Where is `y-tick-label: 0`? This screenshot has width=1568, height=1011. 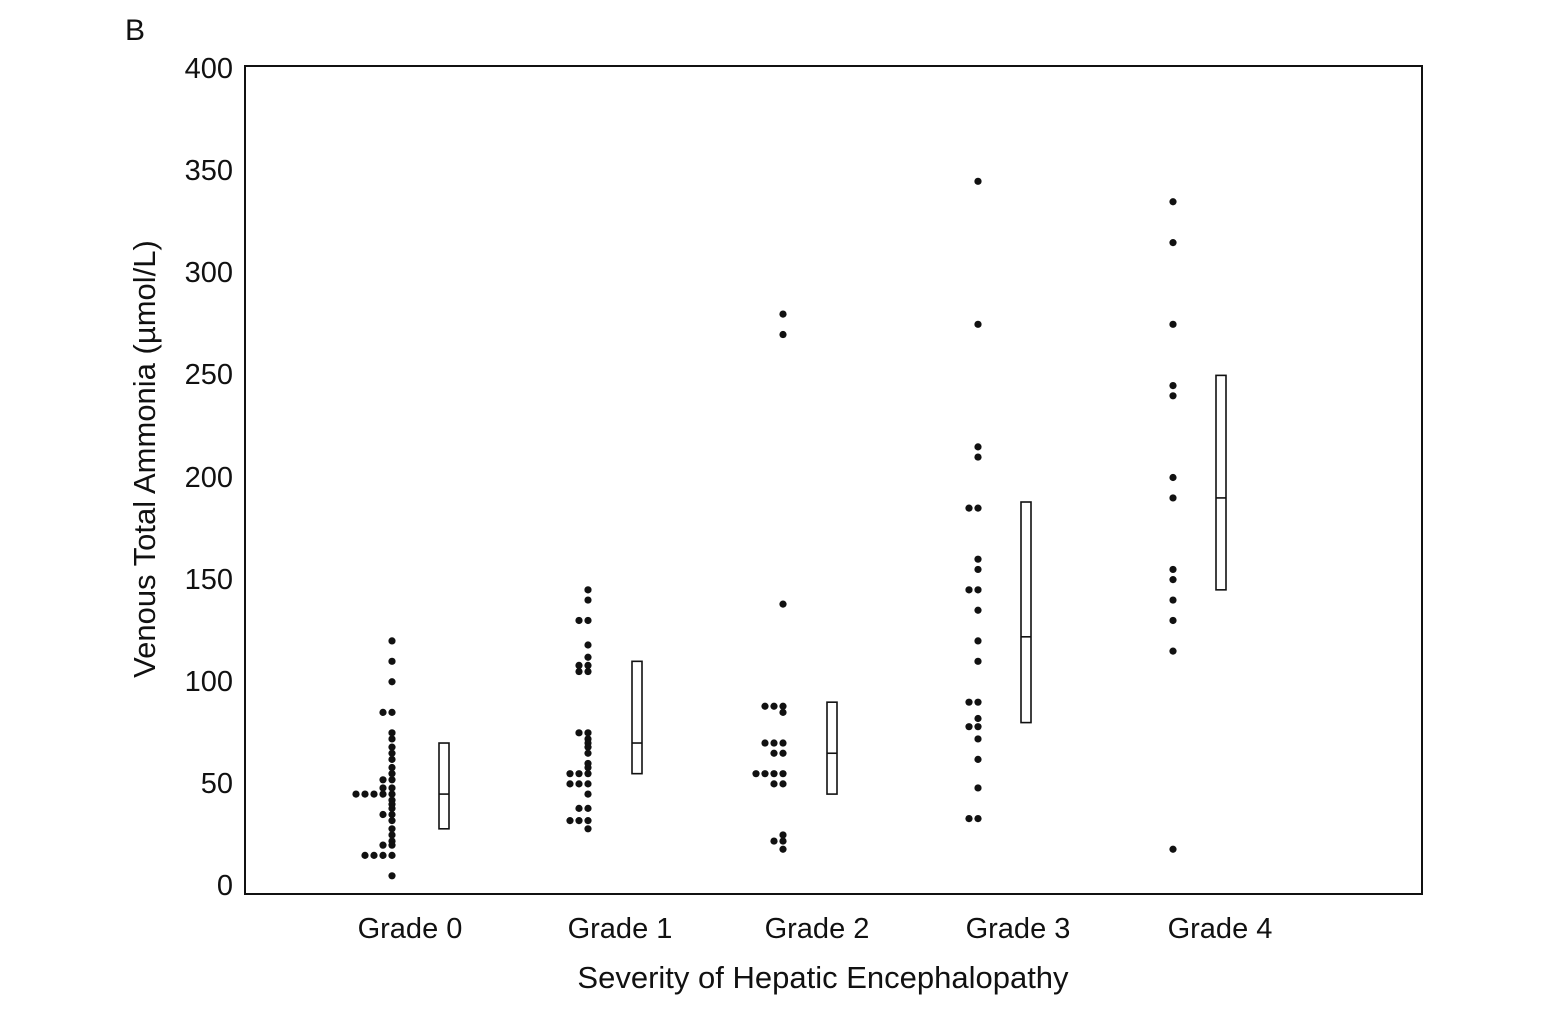 y-tick-label: 0 is located at coordinates (224, 886).